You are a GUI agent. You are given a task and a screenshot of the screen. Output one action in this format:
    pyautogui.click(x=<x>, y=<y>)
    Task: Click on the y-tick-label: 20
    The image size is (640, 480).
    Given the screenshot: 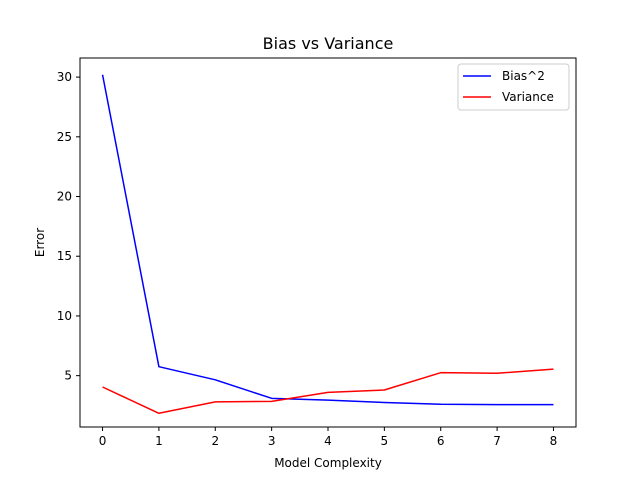 What is the action you would take?
    pyautogui.click(x=64, y=197)
    